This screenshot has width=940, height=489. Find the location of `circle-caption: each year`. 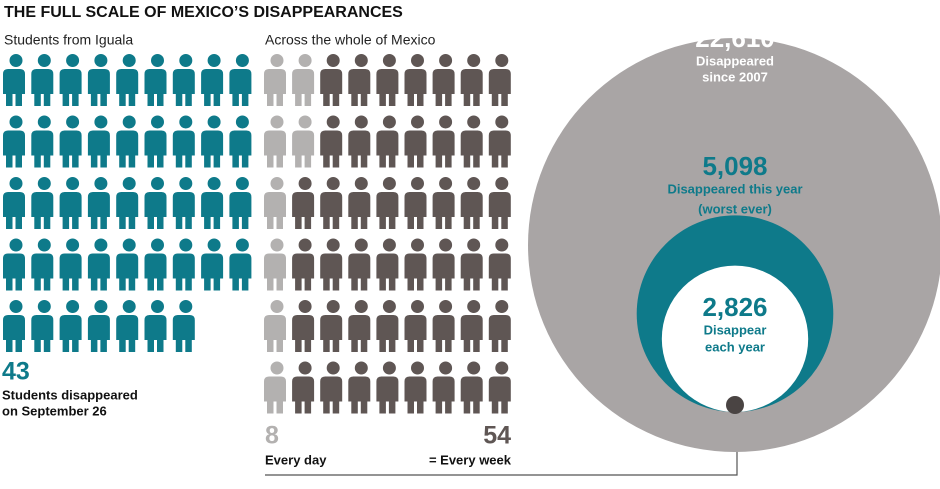

circle-caption: each year is located at coordinates (735, 346).